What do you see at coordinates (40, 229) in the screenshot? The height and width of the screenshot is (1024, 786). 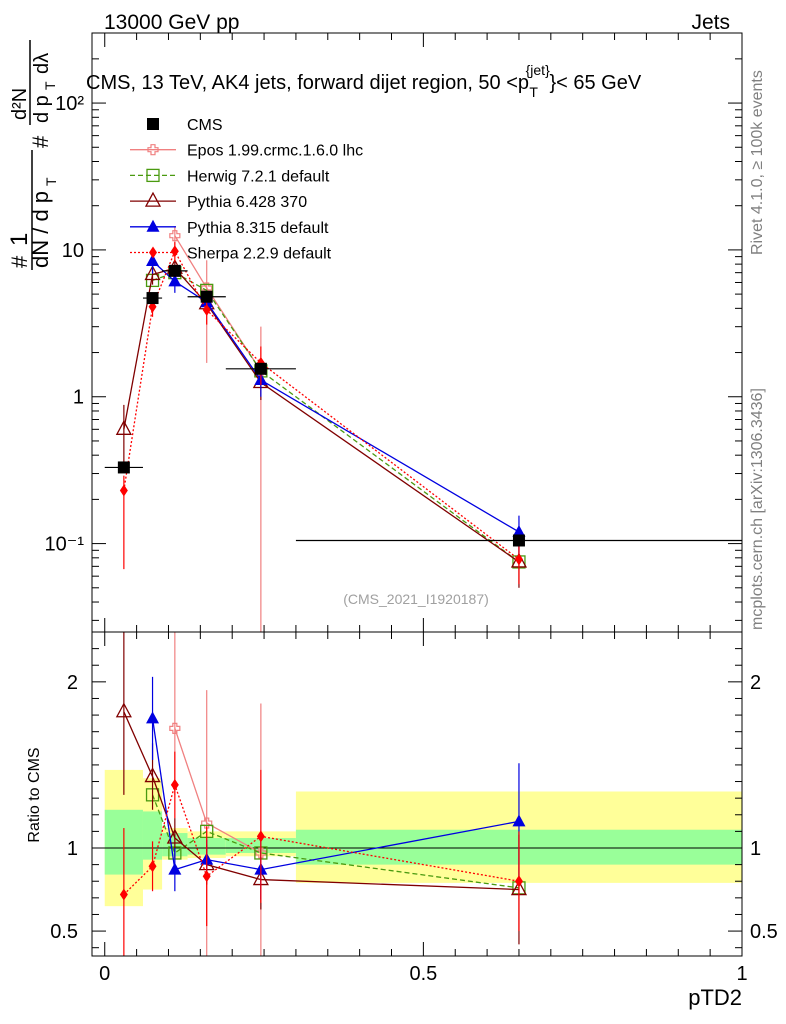 I see `svg-text: dN / d p` at bounding box center [40, 229].